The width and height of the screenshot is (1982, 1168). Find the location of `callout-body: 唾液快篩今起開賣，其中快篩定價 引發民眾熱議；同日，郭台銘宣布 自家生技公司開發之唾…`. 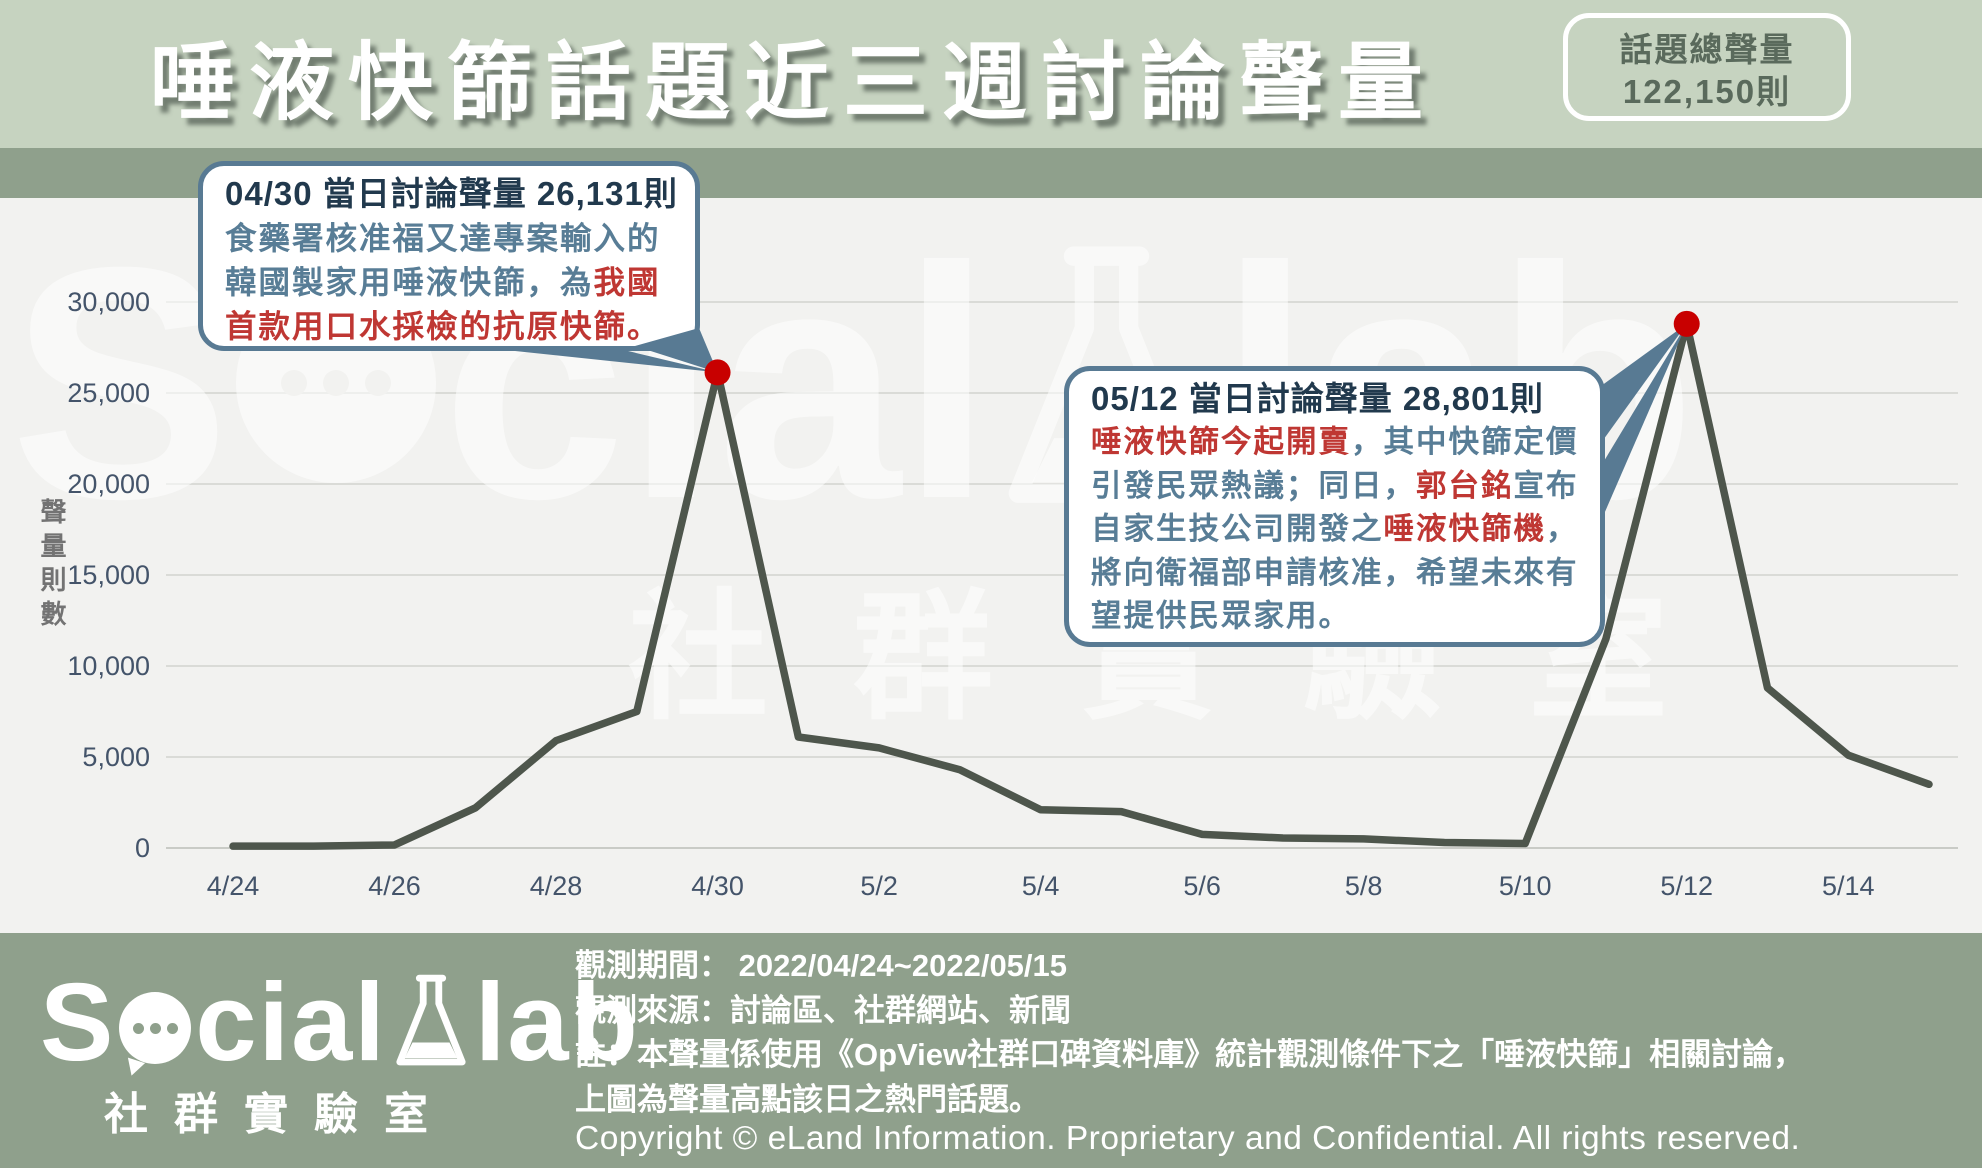

callout-body: 唾液快篩今起開賣，其中快篩定價 引發民眾熱議；同日，郭台銘宣布 自家生技公司開發之唾… is located at coordinates (1335, 530).